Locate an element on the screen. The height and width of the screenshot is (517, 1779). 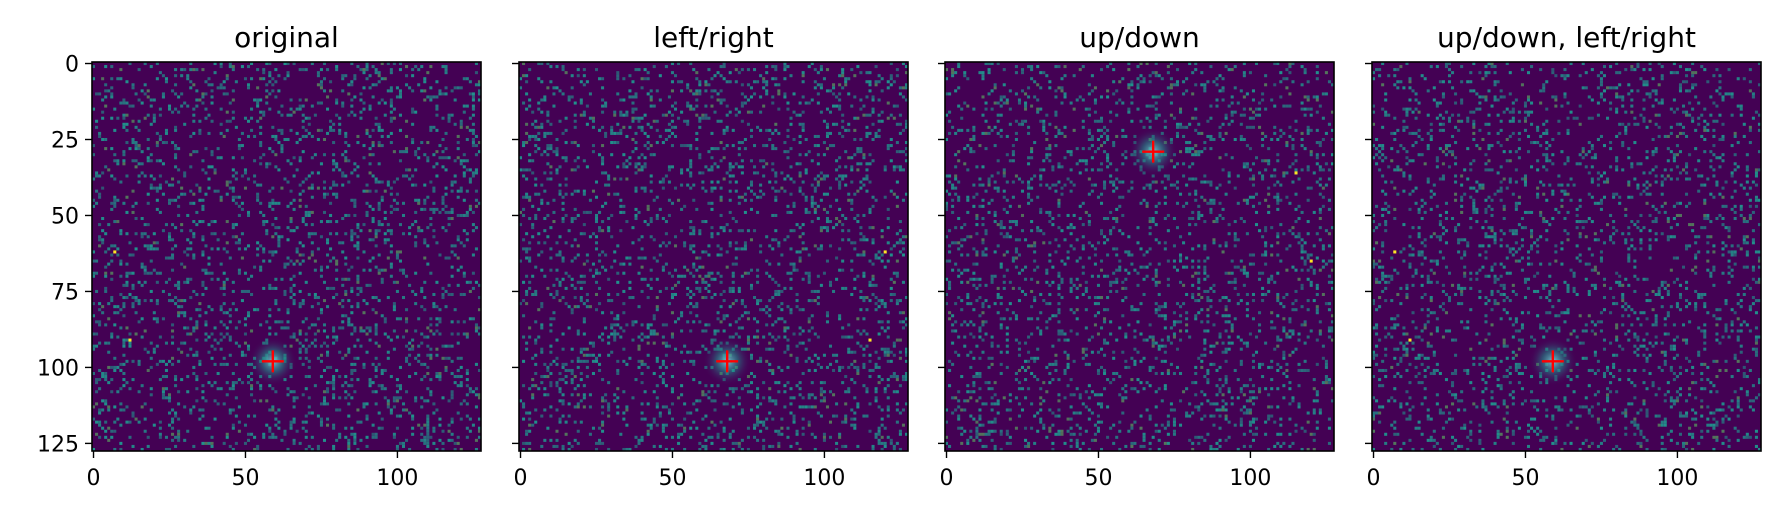
y-tick-label: 25 is located at coordinates (65, 140).